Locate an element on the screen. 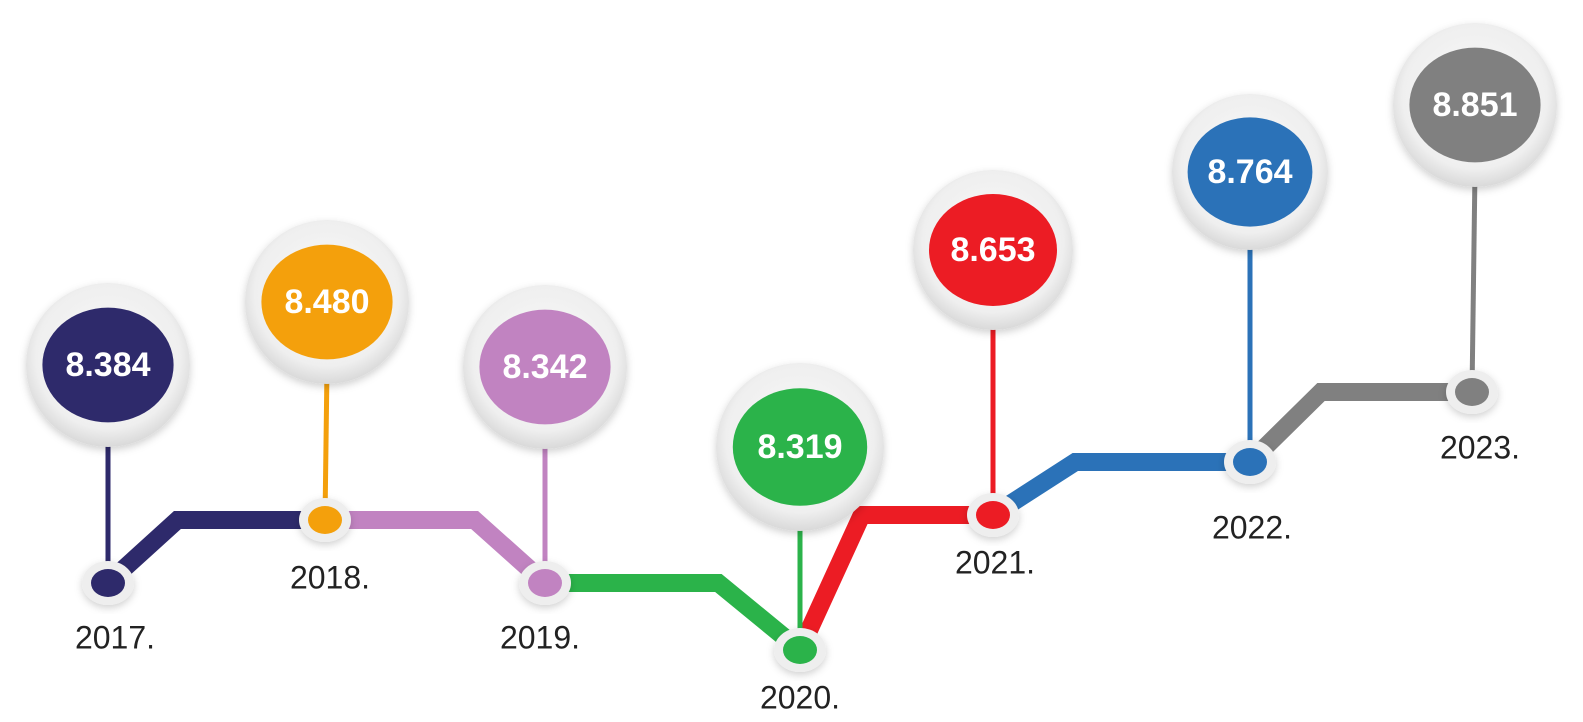 This screenshot has width=1583, height=722. value-label: 8.342 is located at coordinates (544, 367).